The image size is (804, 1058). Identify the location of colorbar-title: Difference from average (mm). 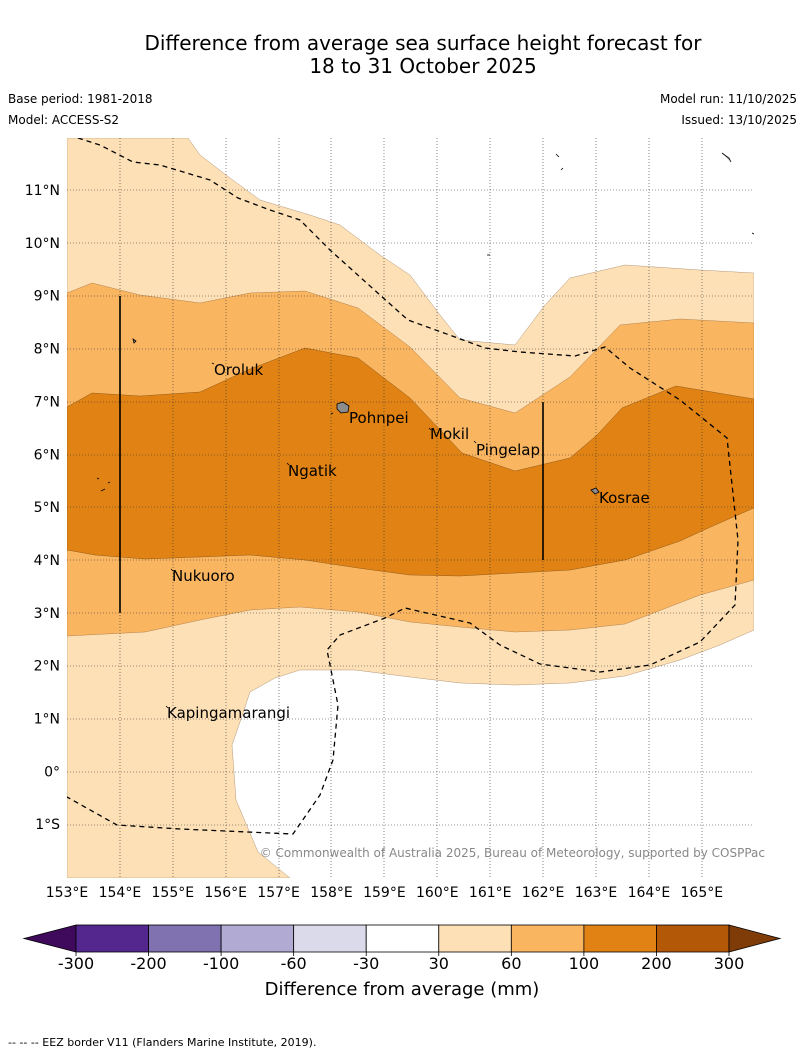
(402, 989).